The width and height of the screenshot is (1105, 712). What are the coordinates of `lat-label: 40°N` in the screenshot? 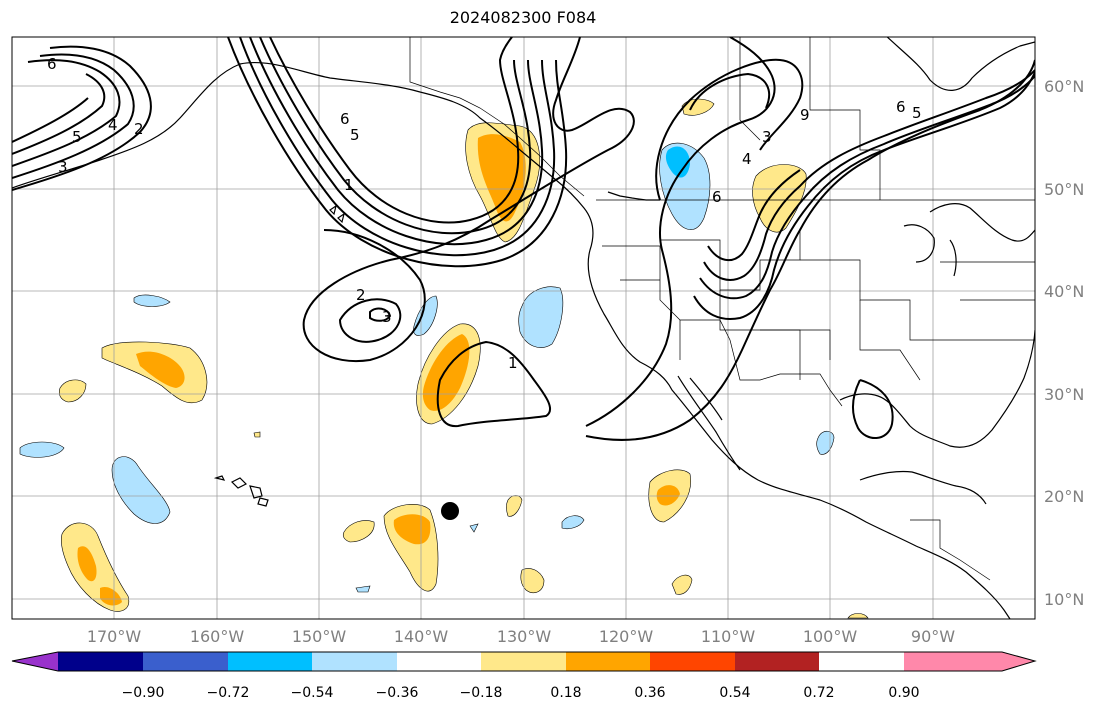 It's located at (1064, 291).